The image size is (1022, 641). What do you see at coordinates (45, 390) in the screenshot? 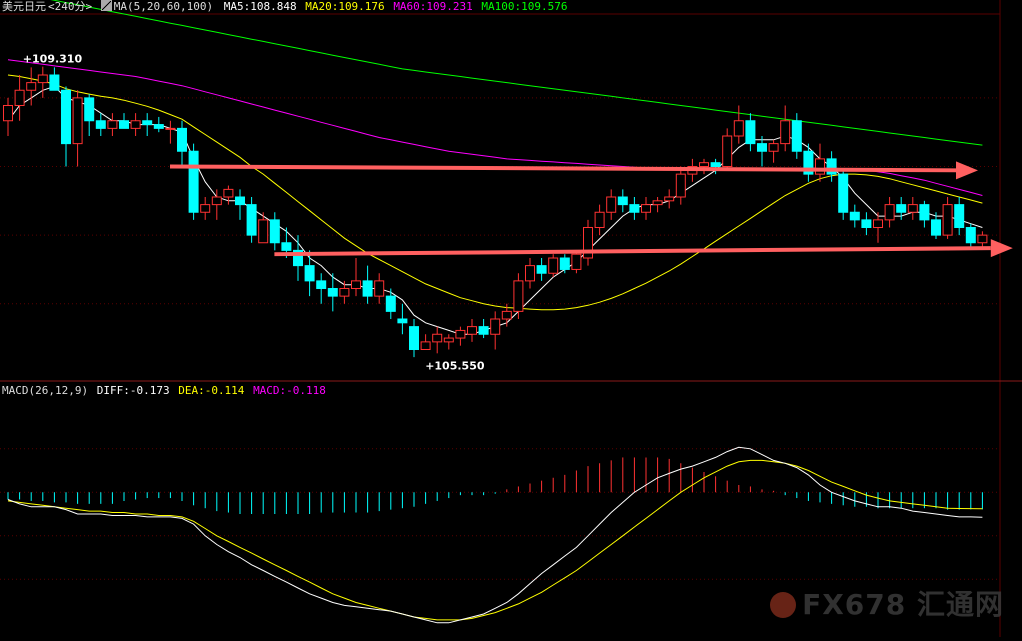
I see `macd-params-label: MACD(26,12,9)` at bounding box center [45, 390].